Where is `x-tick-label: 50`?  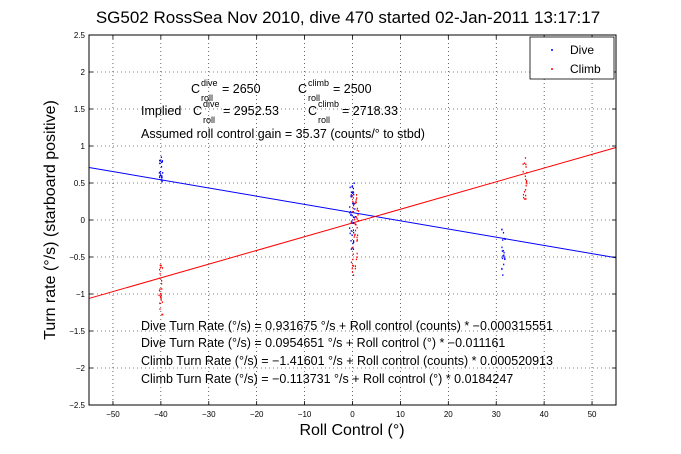 x-tick-label: 50 is located at coordinates (592, 414).